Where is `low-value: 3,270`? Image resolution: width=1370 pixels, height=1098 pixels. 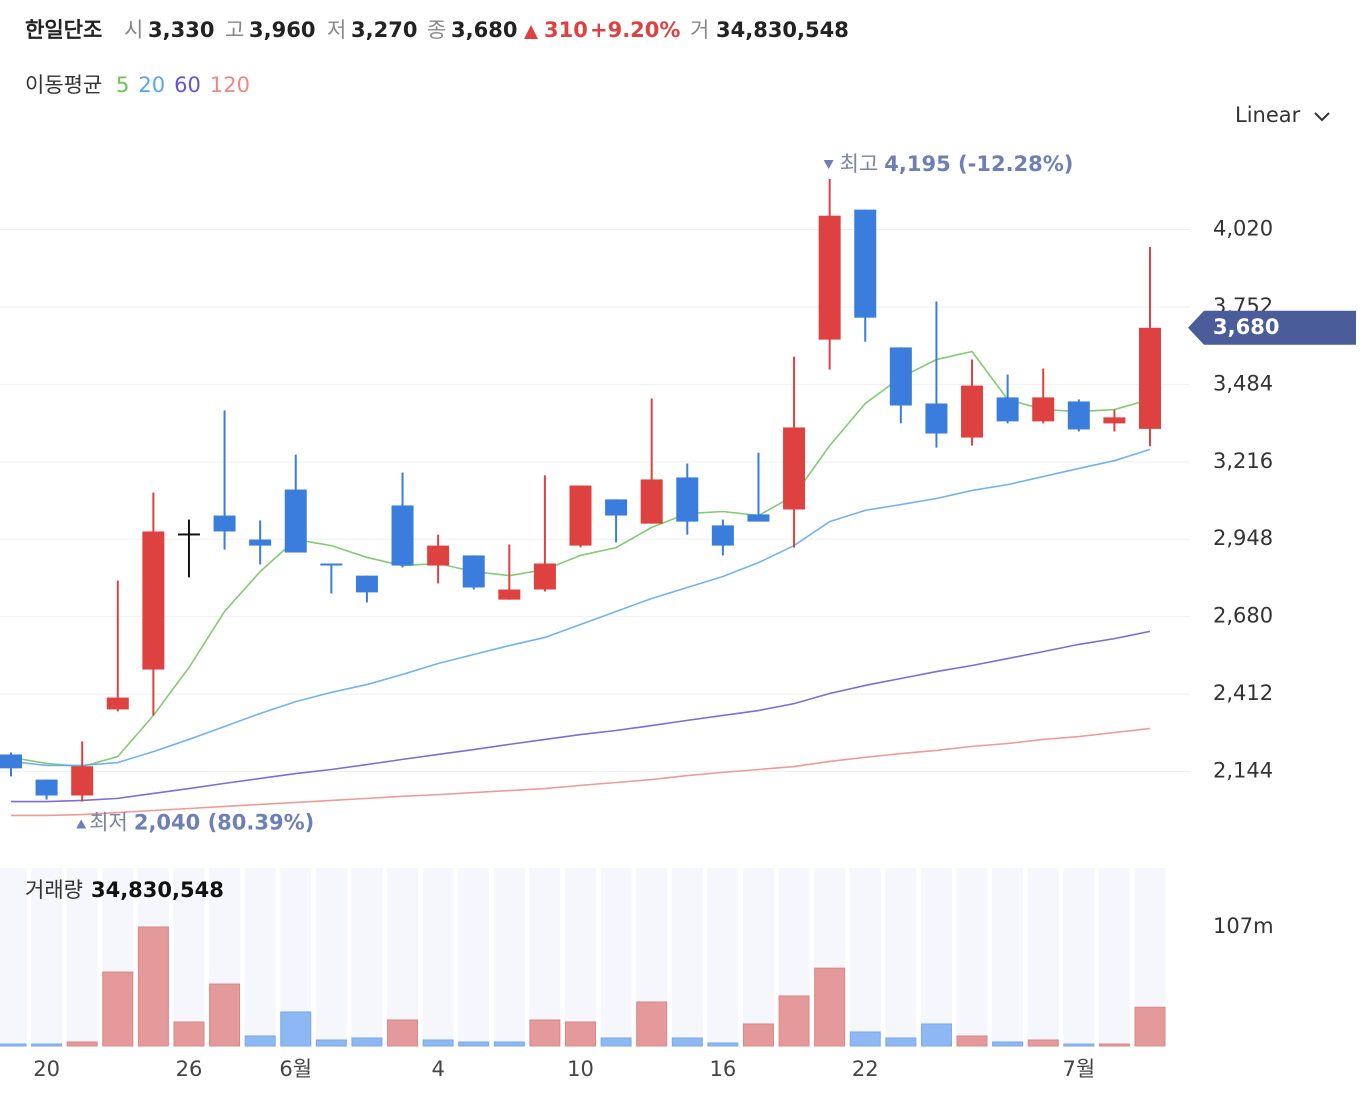 low-value: 3,270 is located at coordinates (384, 30).